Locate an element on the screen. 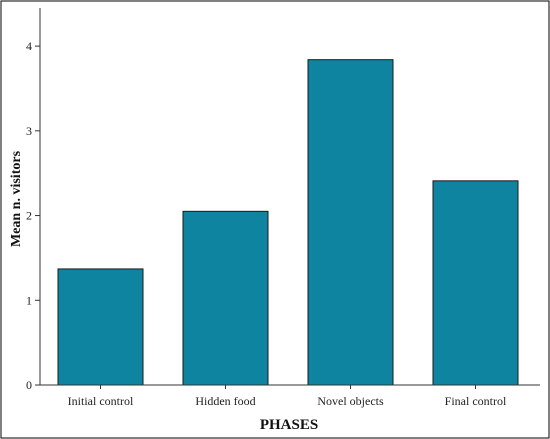 The image size is (550, 439). y-tick-label: 1 is located at coordinates (29, 300).